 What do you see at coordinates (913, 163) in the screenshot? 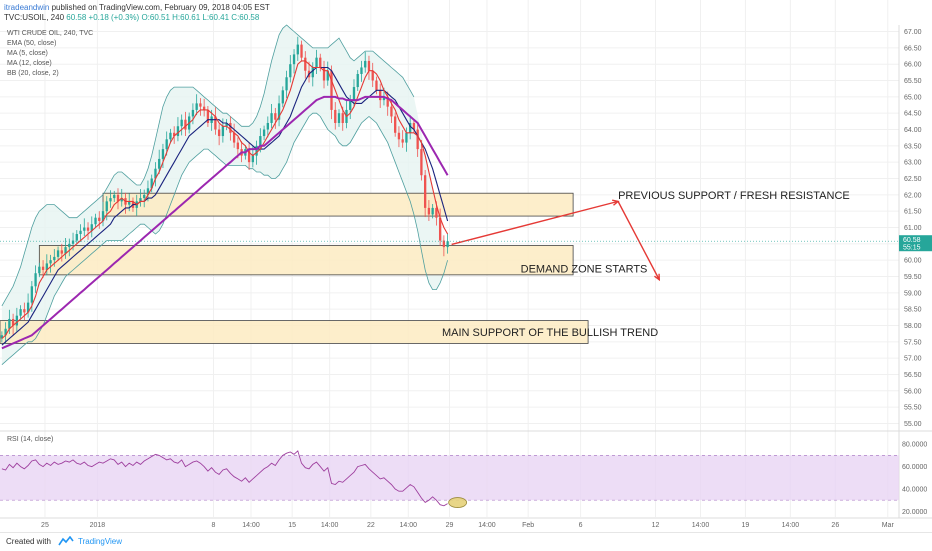
I see `price-tick-8: 63.00` at bounding box center [913, 163].